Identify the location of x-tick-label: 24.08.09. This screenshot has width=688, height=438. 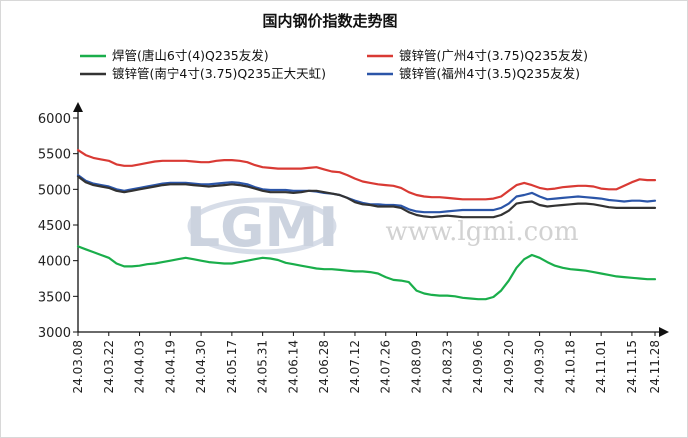
(417, 366).